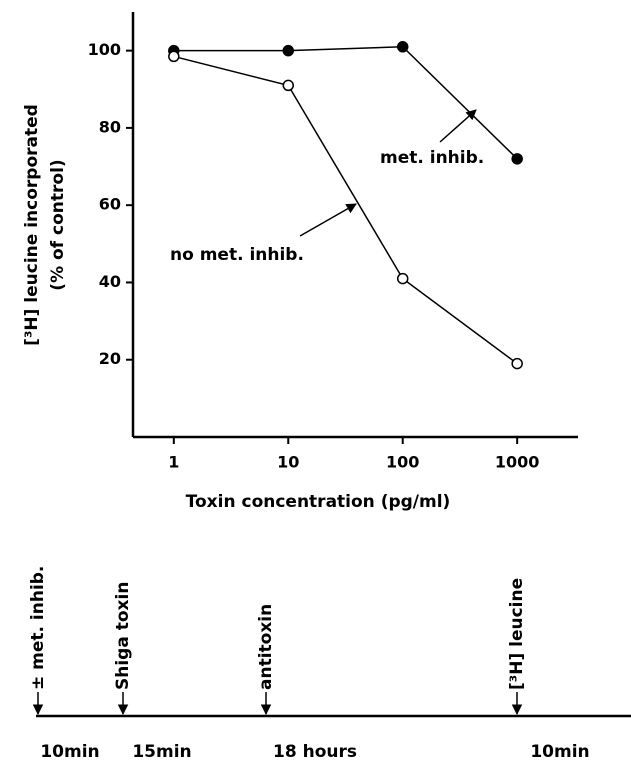  What do you see at coordinates (32, 225) in the screenshot?
I see `y-axis-label: [³H] leucine incorporated` at bounding box center [32, 225].